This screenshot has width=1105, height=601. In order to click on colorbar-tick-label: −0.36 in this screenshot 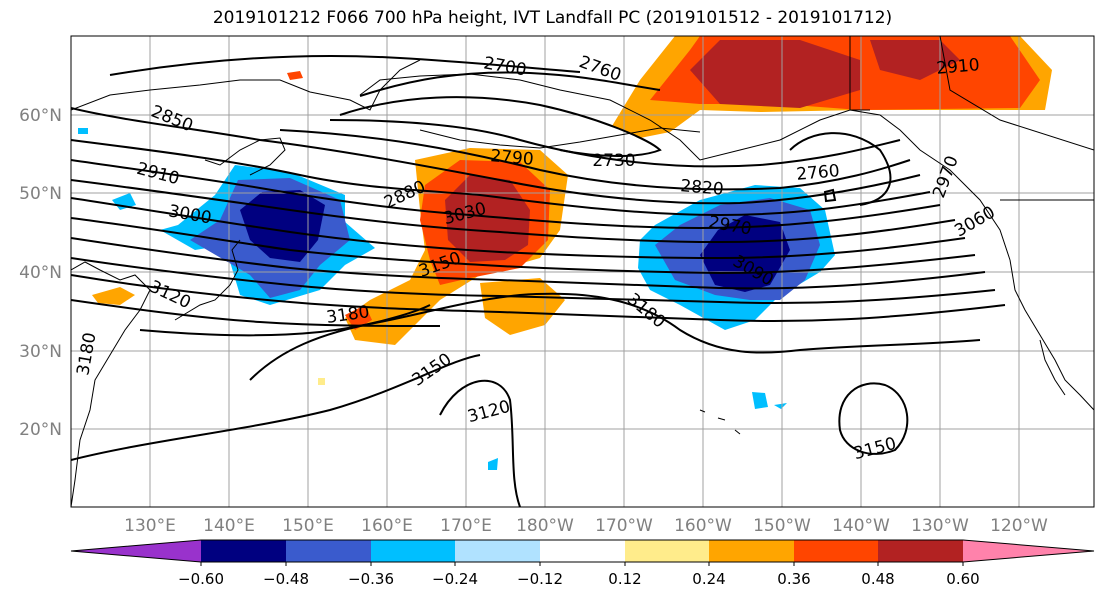, I will do `click(371, 579)`.